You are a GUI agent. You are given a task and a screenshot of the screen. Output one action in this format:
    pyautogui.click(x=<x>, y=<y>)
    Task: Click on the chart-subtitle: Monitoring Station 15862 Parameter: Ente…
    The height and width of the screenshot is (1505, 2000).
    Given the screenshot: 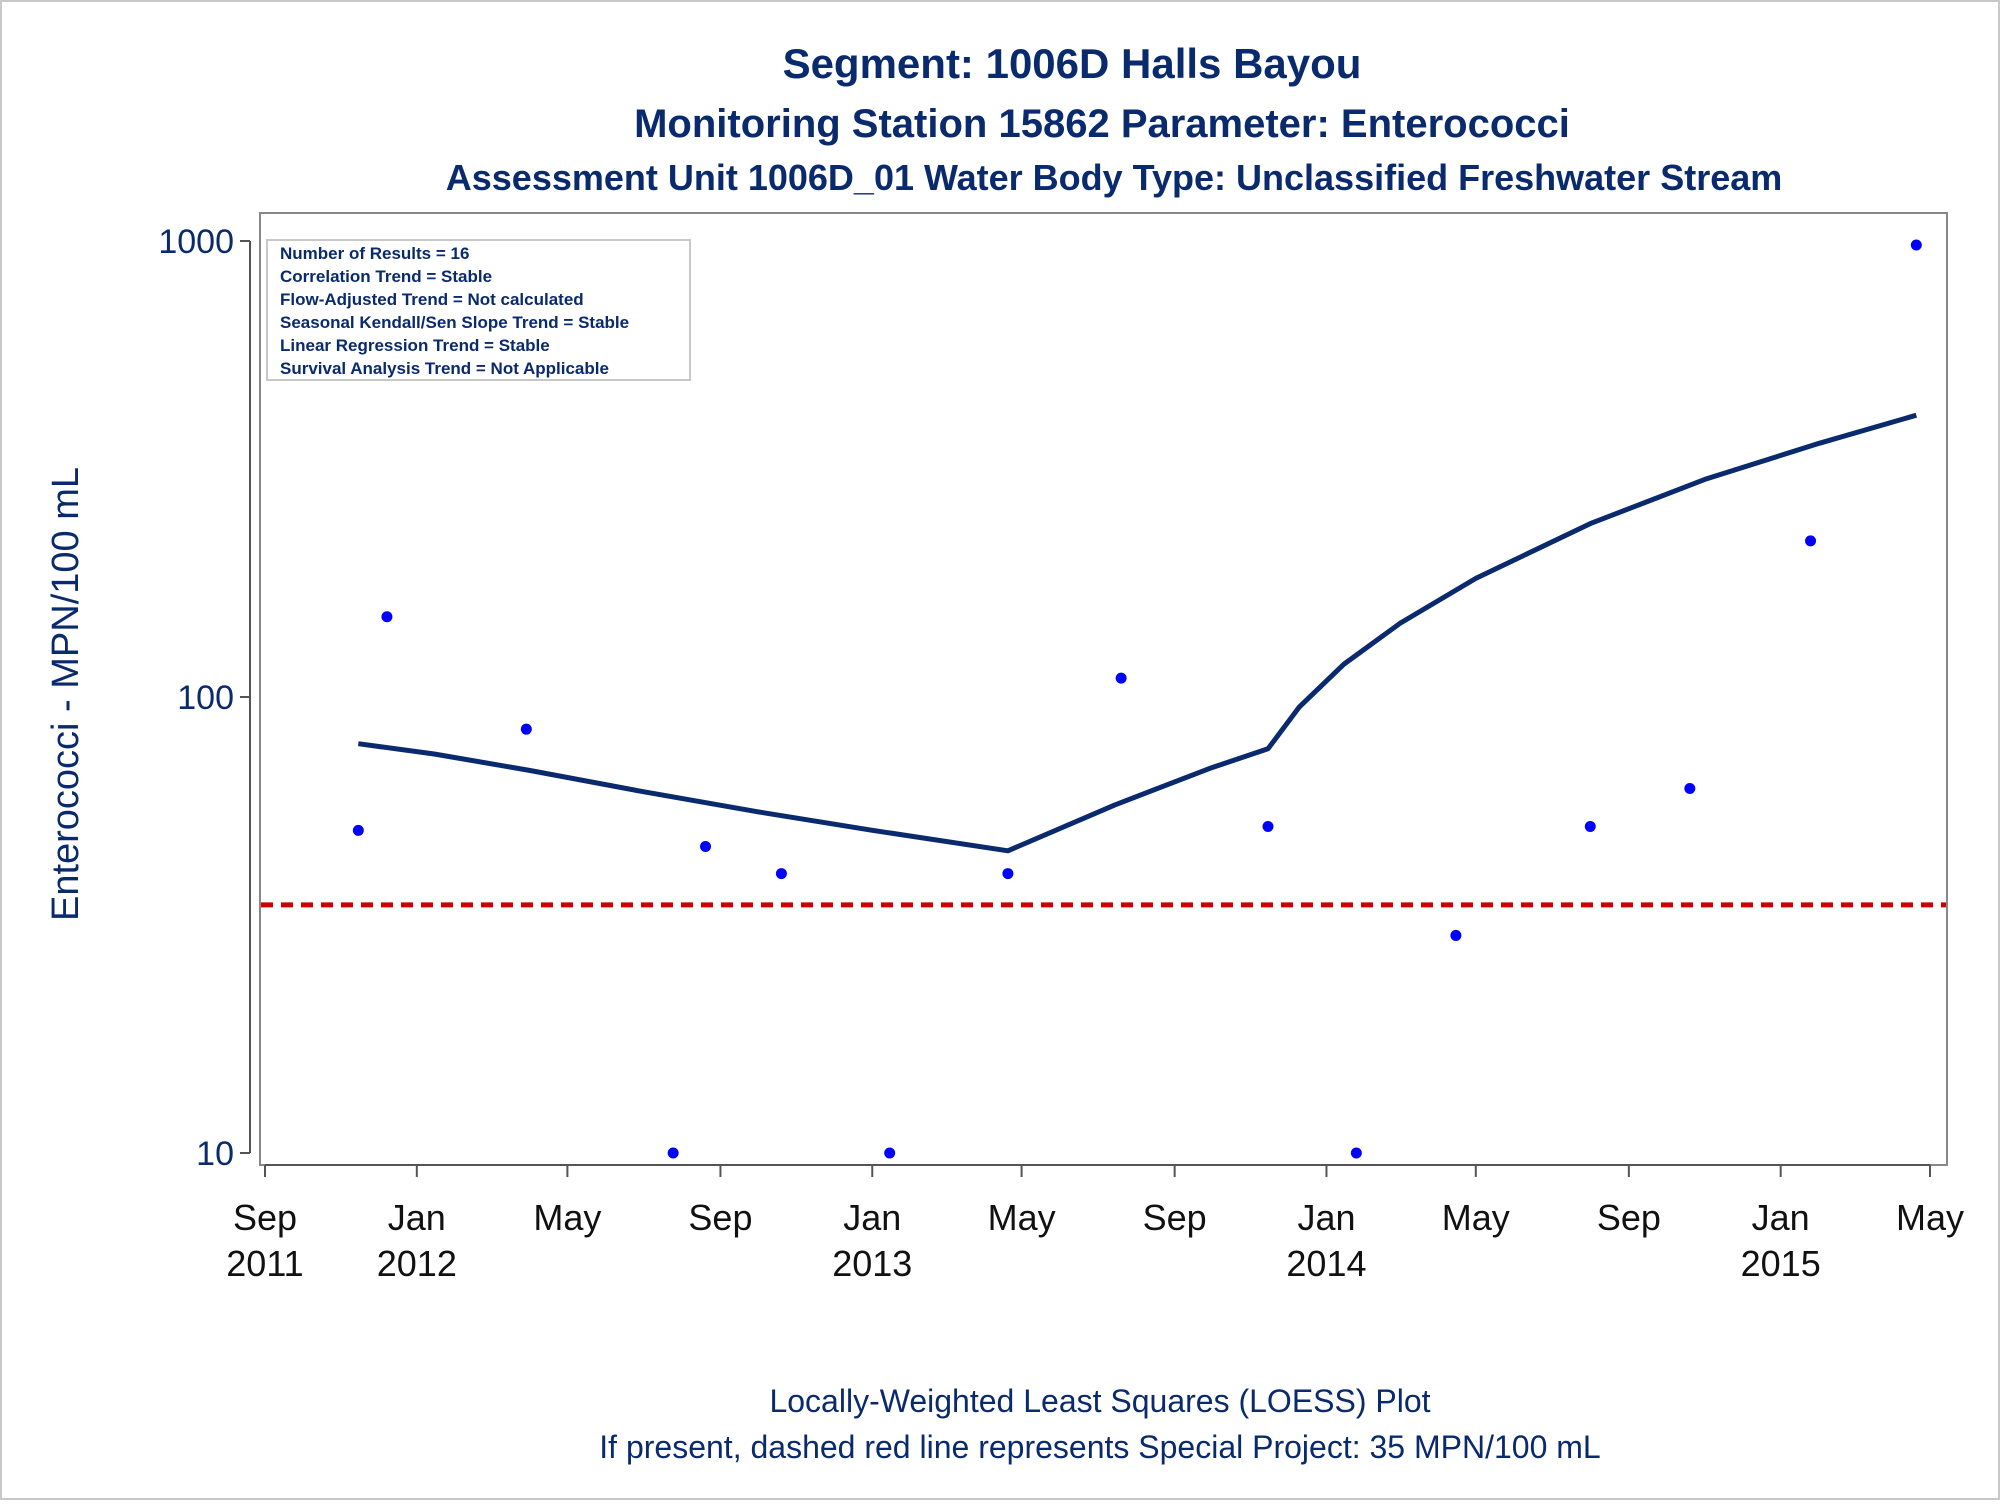 What is the action you would take?
    pyautogui.click(x=1102, y=124)
    